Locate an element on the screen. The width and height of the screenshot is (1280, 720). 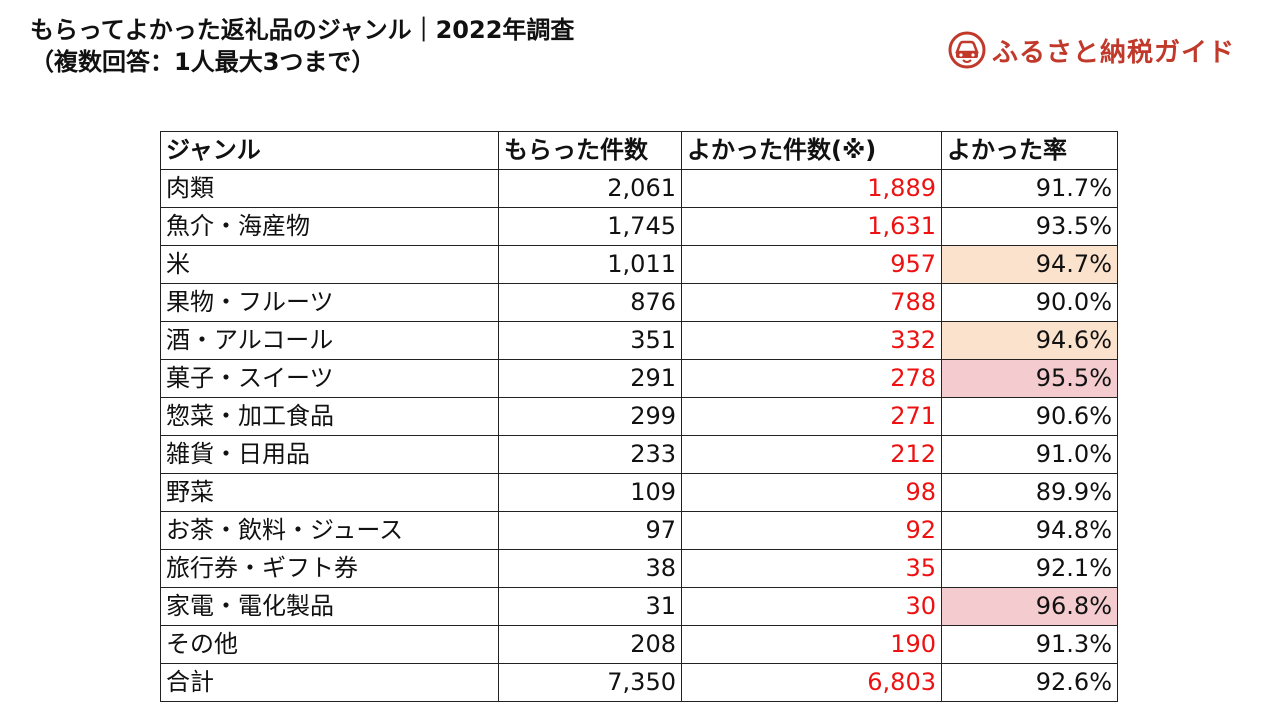
cell-genre: 魚介・海産物 is located at coordinates (329, 226).